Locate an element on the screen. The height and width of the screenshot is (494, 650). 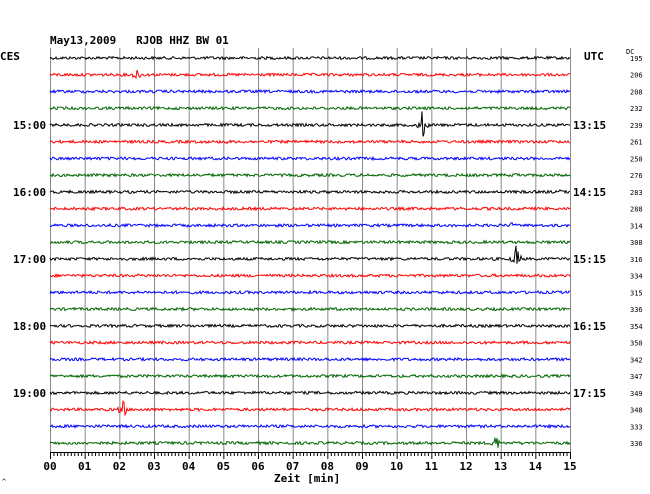
right-time-label-0: 13:15 is located at coordinates (589, 125).